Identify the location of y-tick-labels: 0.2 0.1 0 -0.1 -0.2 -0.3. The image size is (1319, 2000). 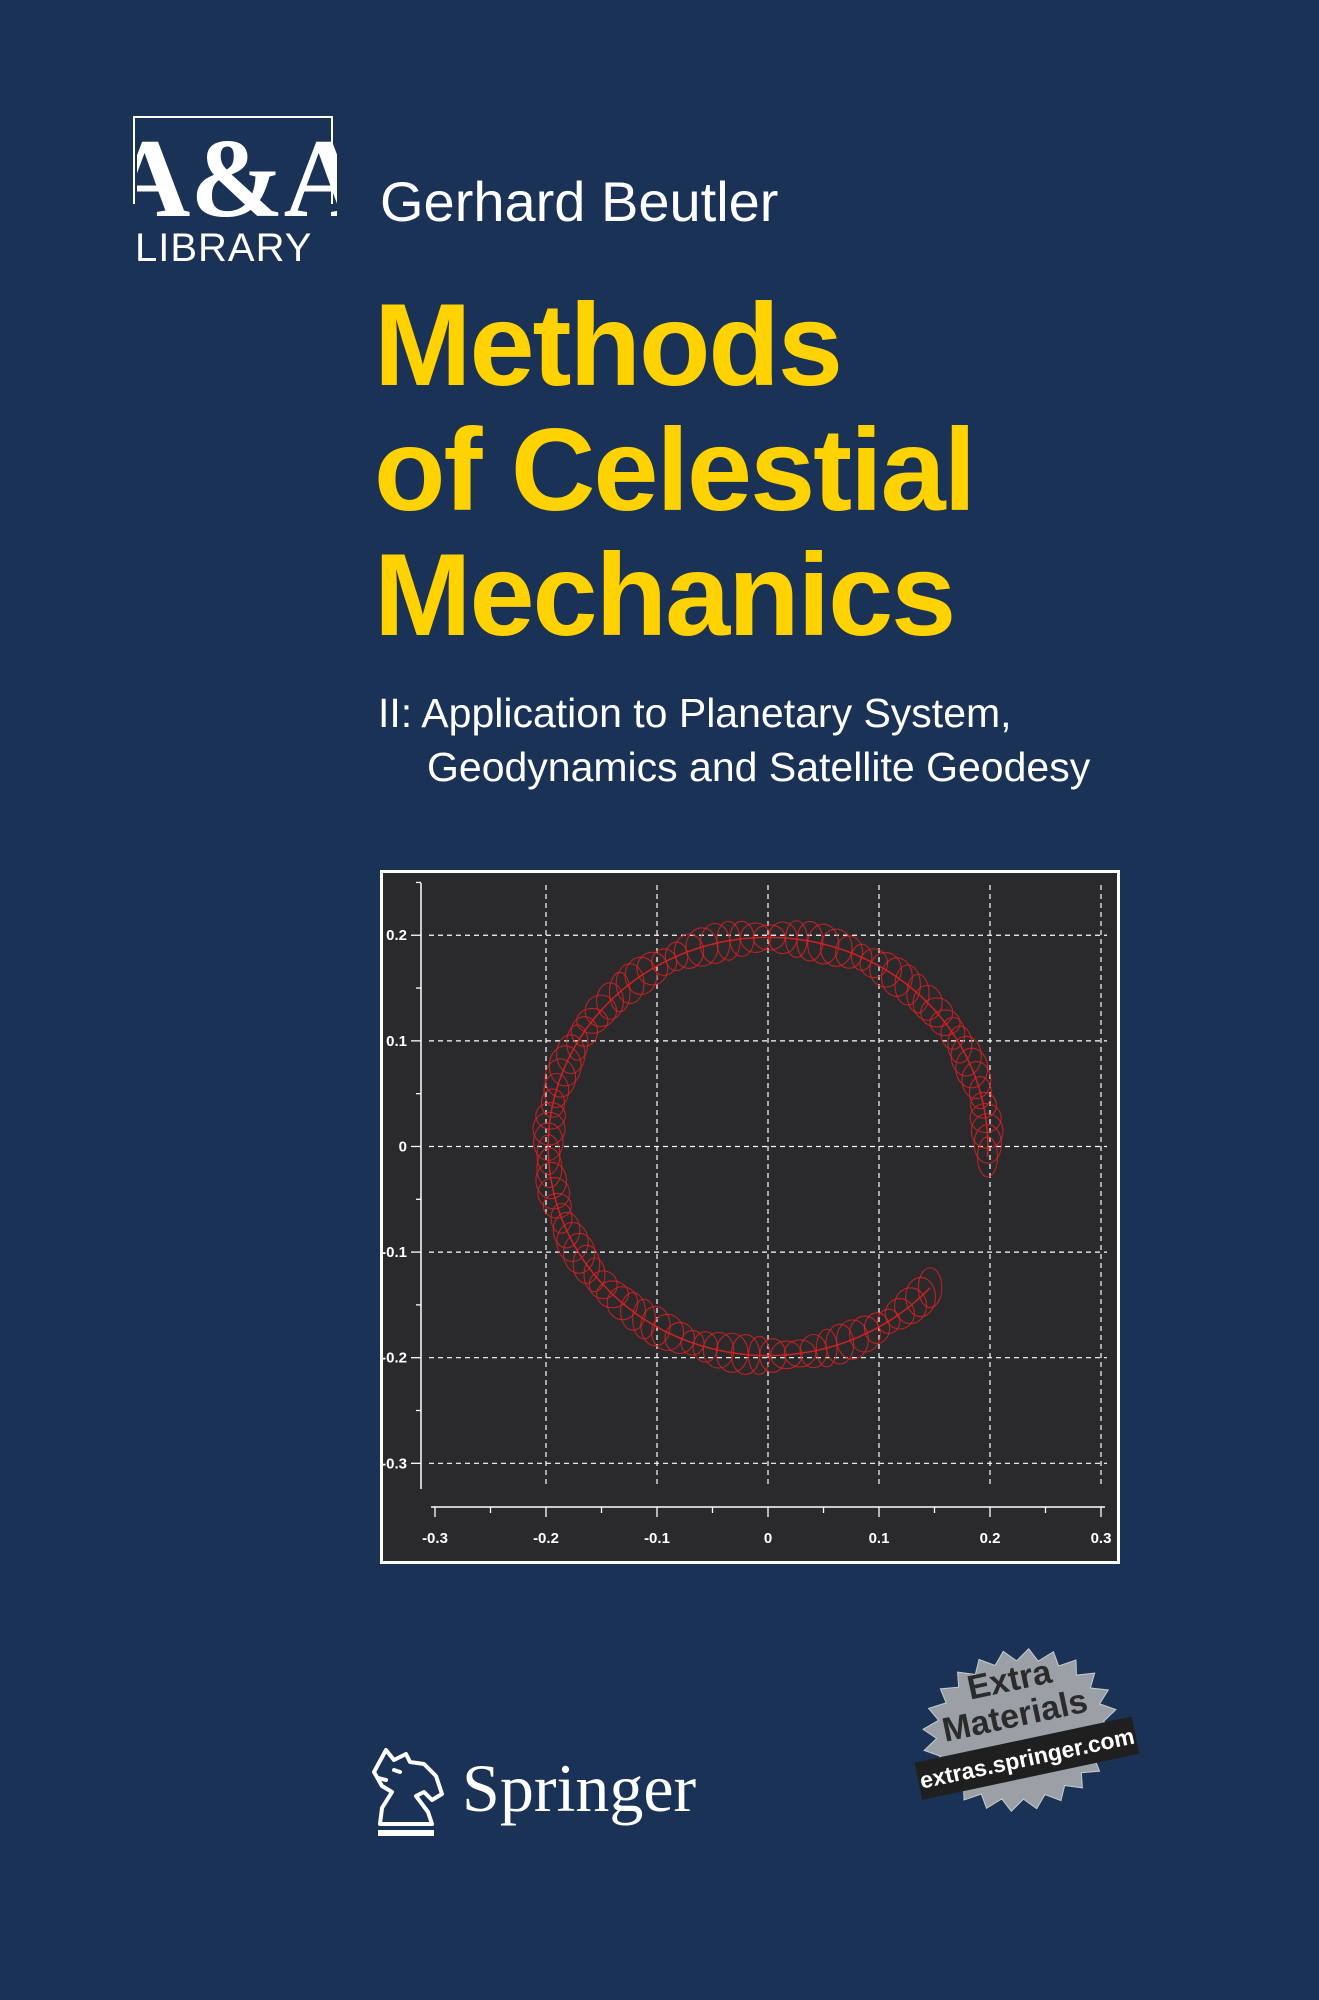
(395, 1199).